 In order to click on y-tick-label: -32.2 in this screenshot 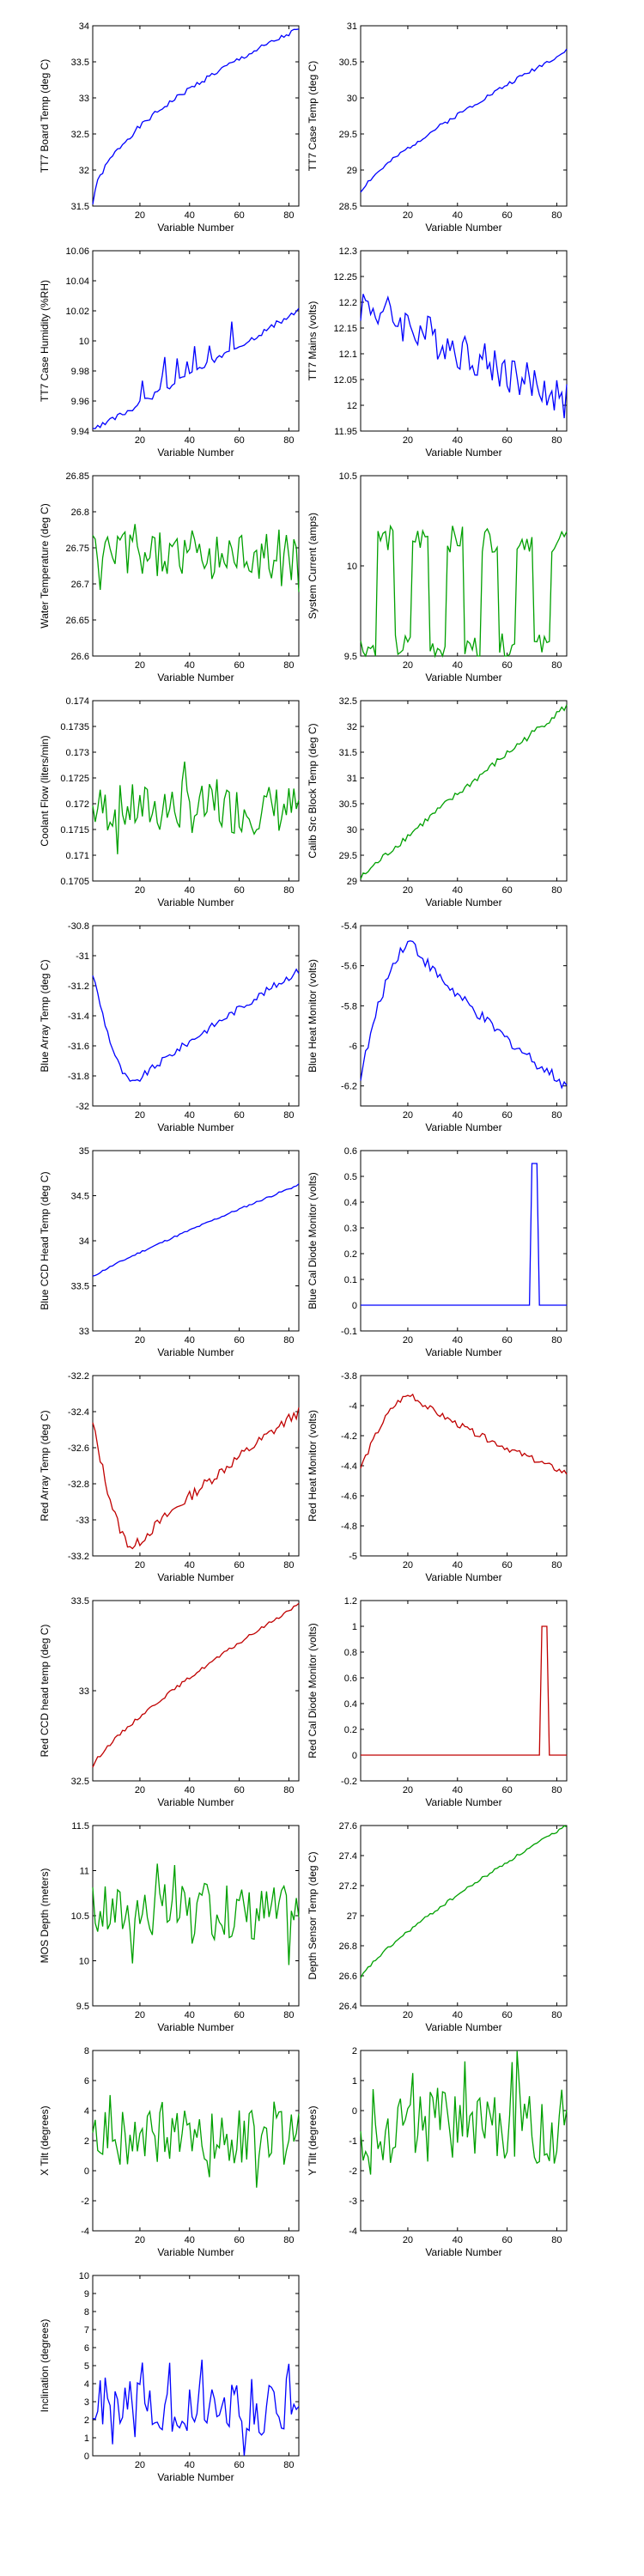, I will do `click(78, 1376)`.